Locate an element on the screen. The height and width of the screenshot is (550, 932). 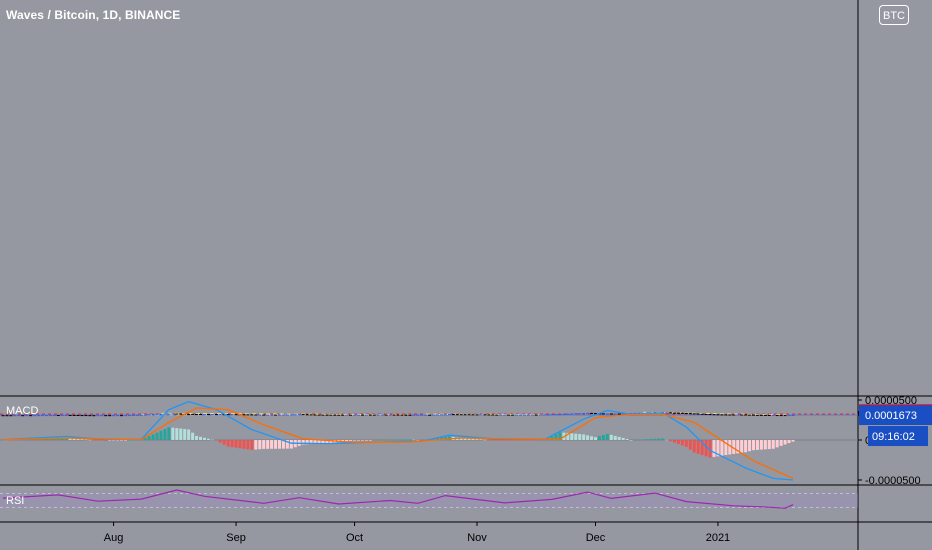
rsi-line is located at coordinates (398, 499).